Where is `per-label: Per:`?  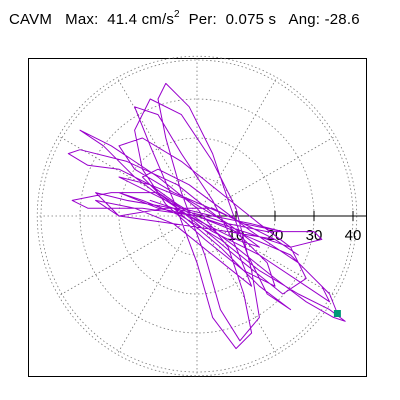 per-label: Per: is located at coordinates (202, 19).